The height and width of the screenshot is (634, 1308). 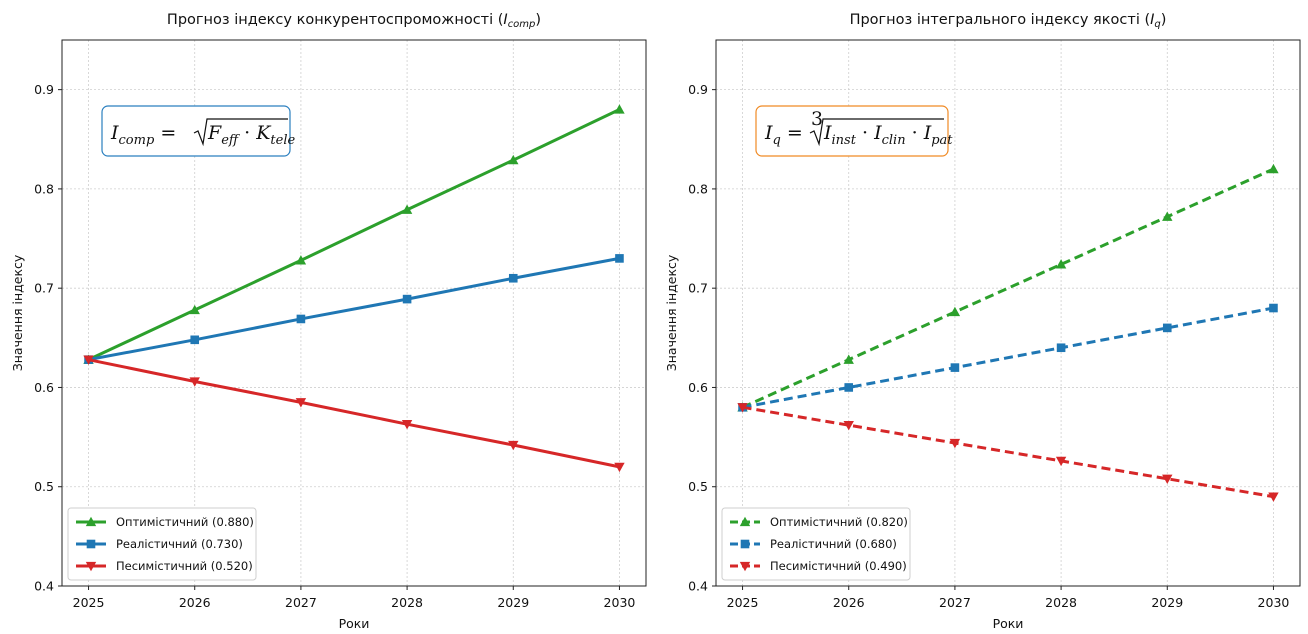 I want to click on x-tick-label: 2030, so click(x=1274, y=602).